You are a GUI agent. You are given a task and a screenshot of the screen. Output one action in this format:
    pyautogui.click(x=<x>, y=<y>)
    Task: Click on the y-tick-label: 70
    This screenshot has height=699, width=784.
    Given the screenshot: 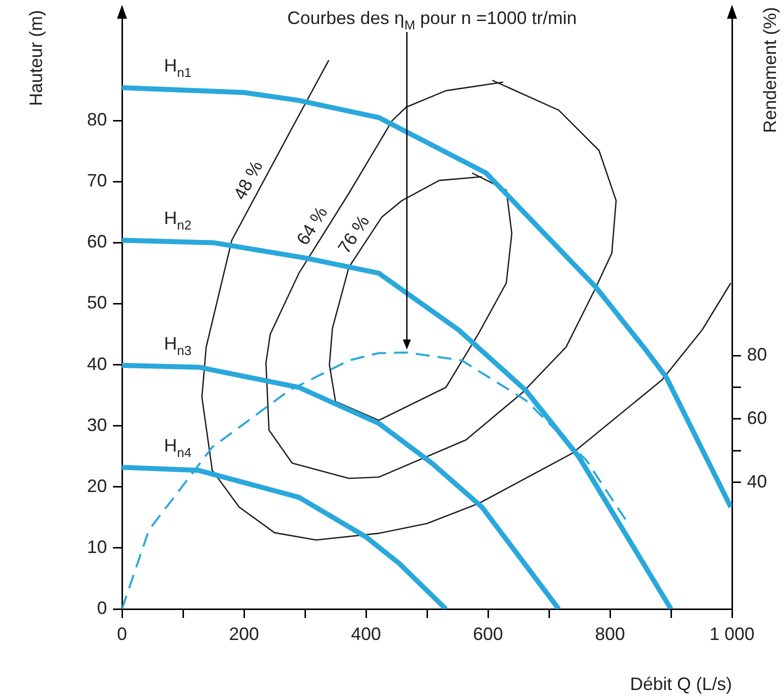 What is the action you would take?
    pyautogui.click(x=96, y=180)
    